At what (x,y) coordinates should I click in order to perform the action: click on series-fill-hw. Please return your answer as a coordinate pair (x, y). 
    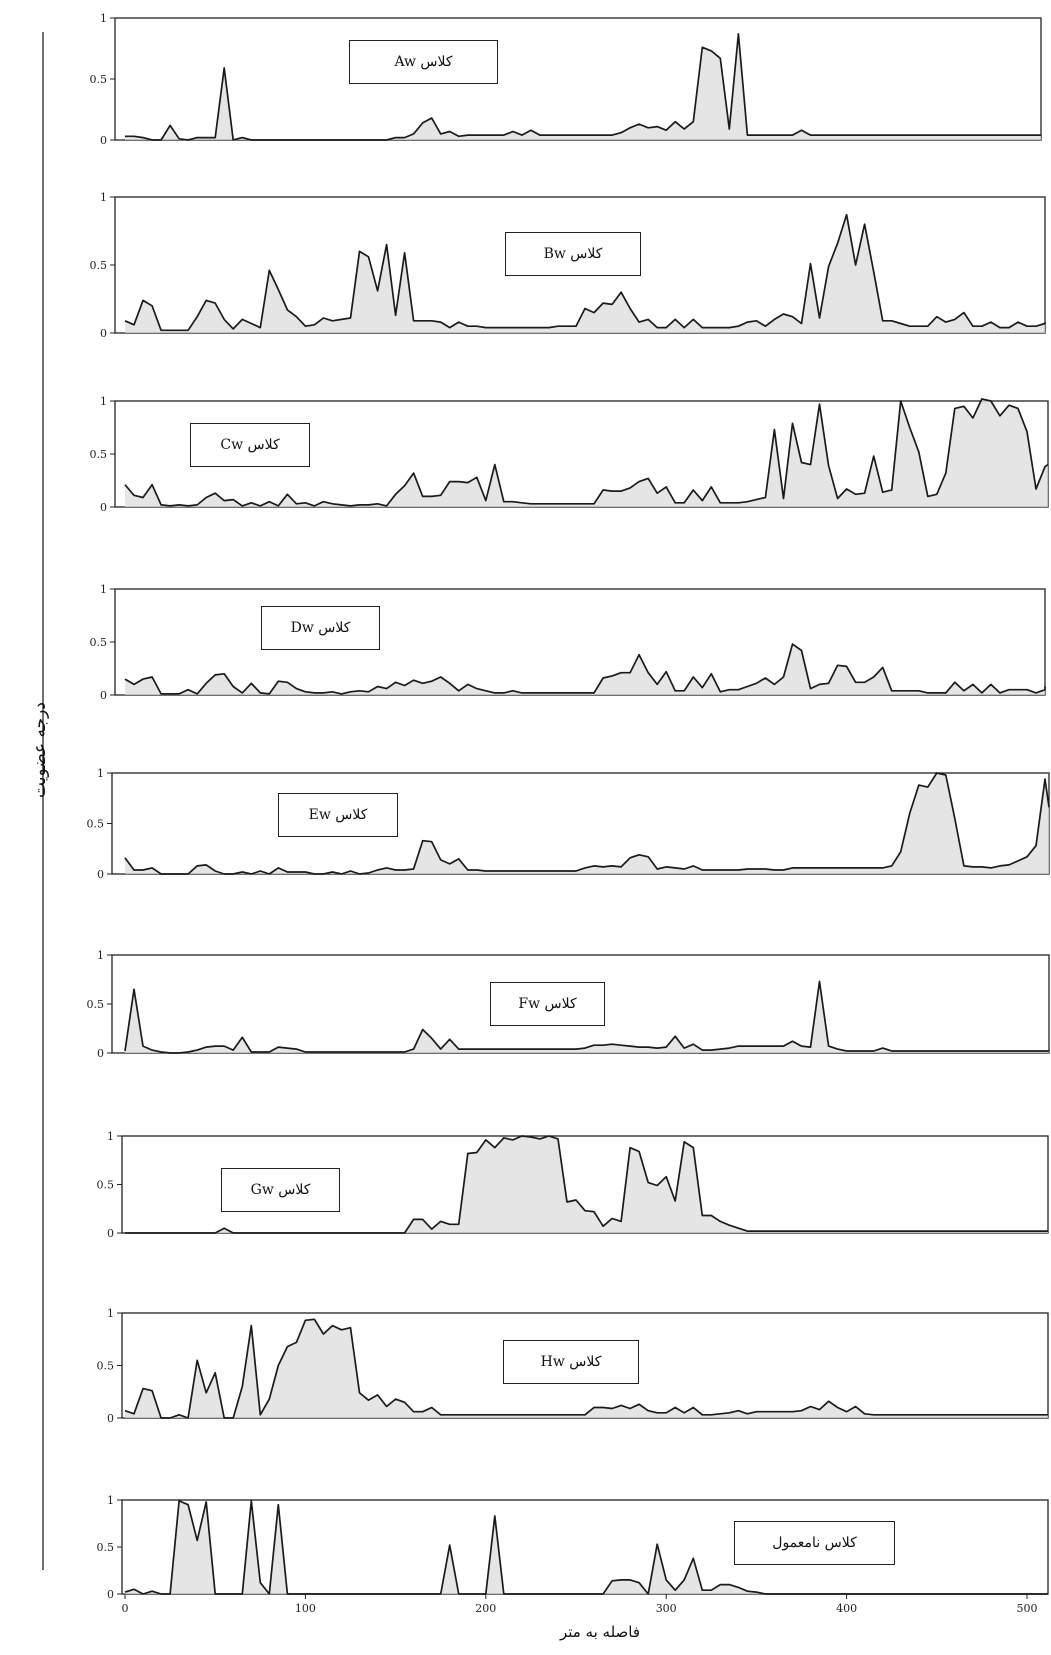
    Looking at the image, I should click on (586, 1368).